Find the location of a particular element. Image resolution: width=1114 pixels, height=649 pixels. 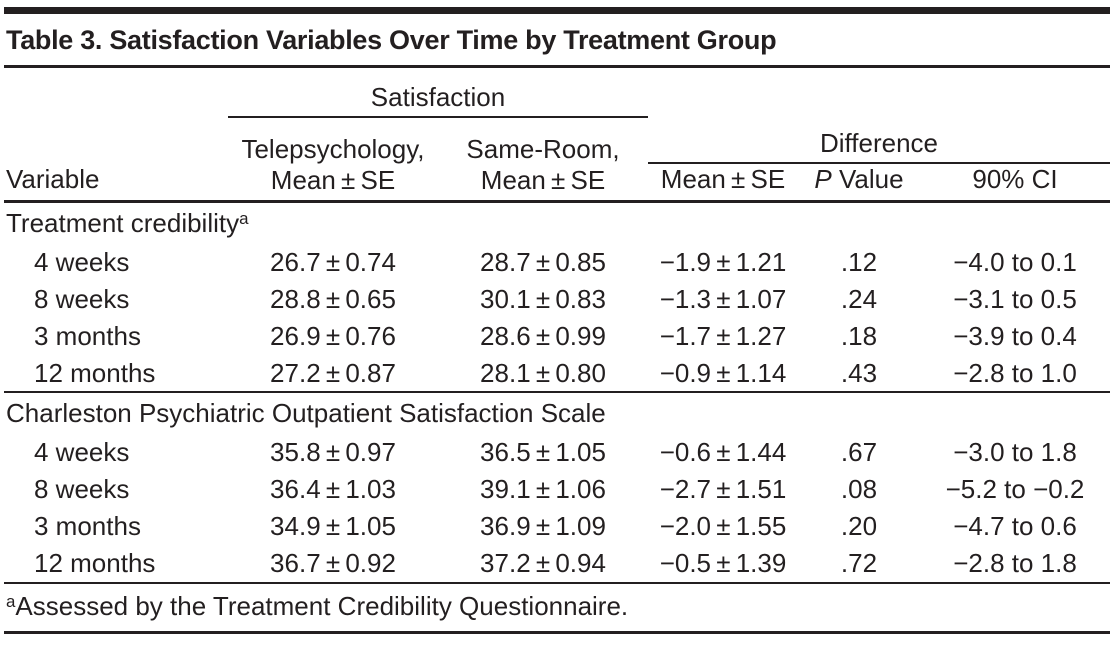

section-header-treatment-credibility: Treatment credibilitya is located at coordinates (557, 223).